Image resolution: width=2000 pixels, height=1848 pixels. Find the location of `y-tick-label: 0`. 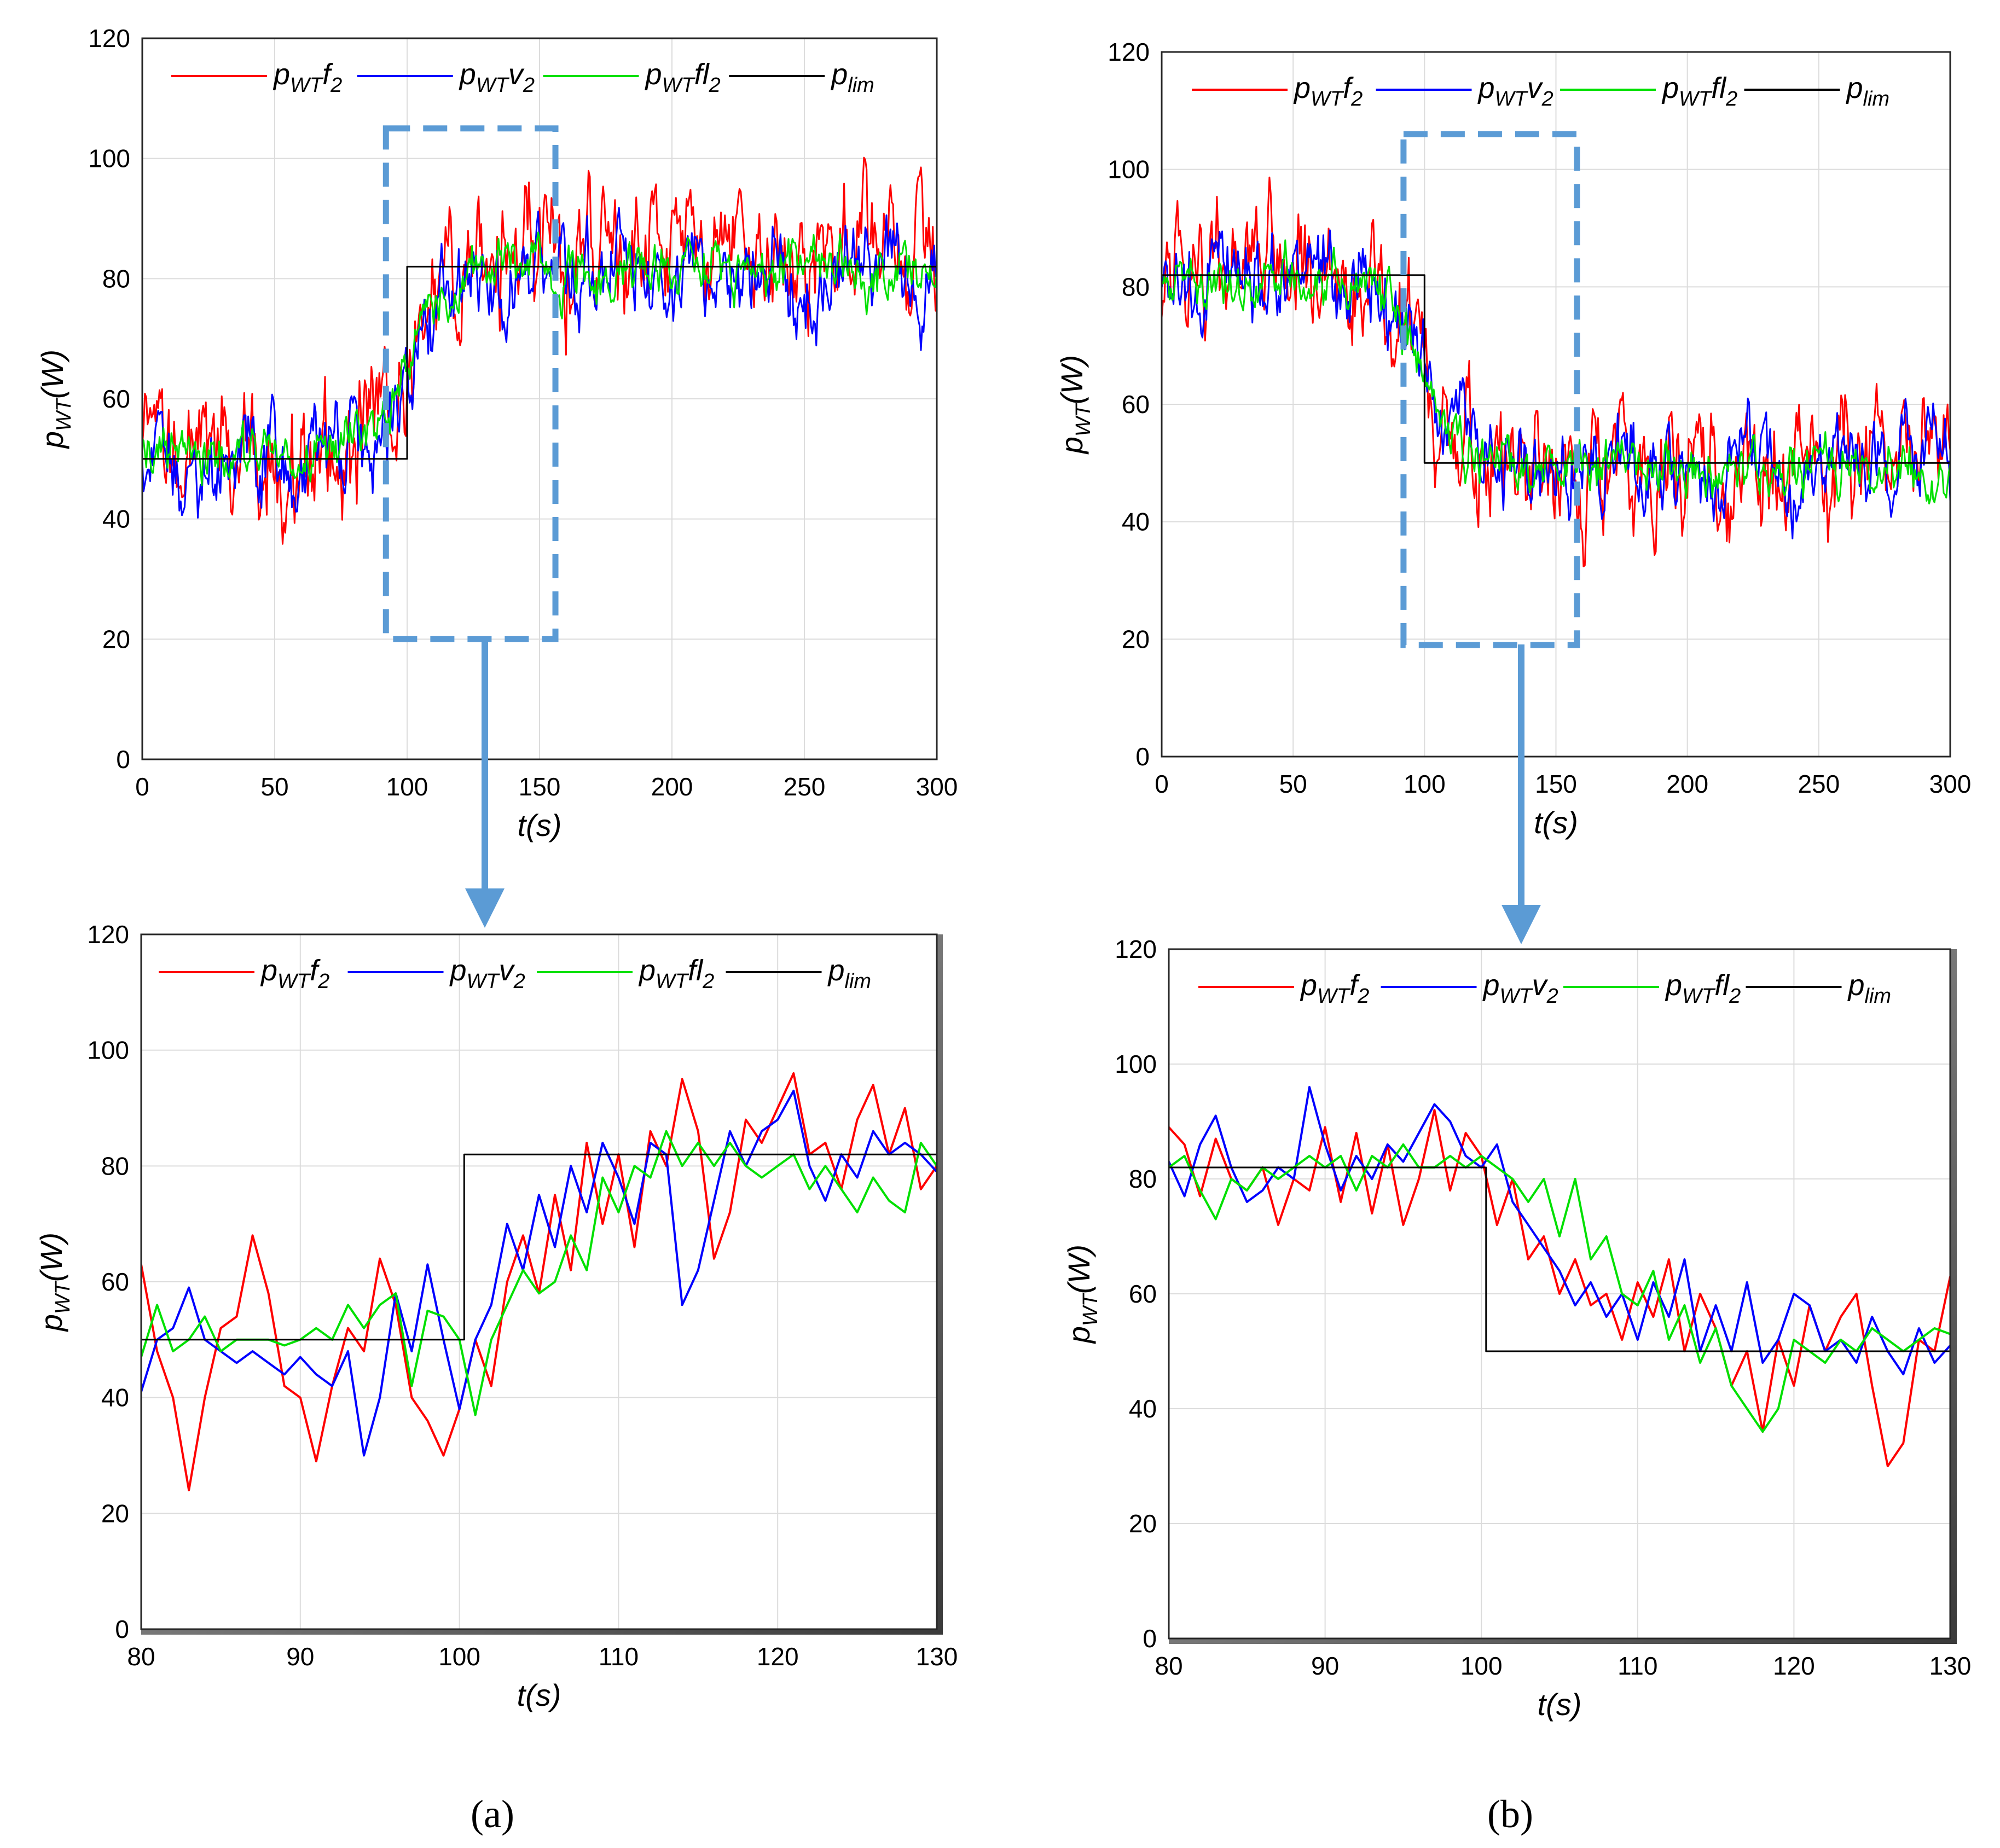

y-tick-label: 0 is located at coordinates (1150, 1638).